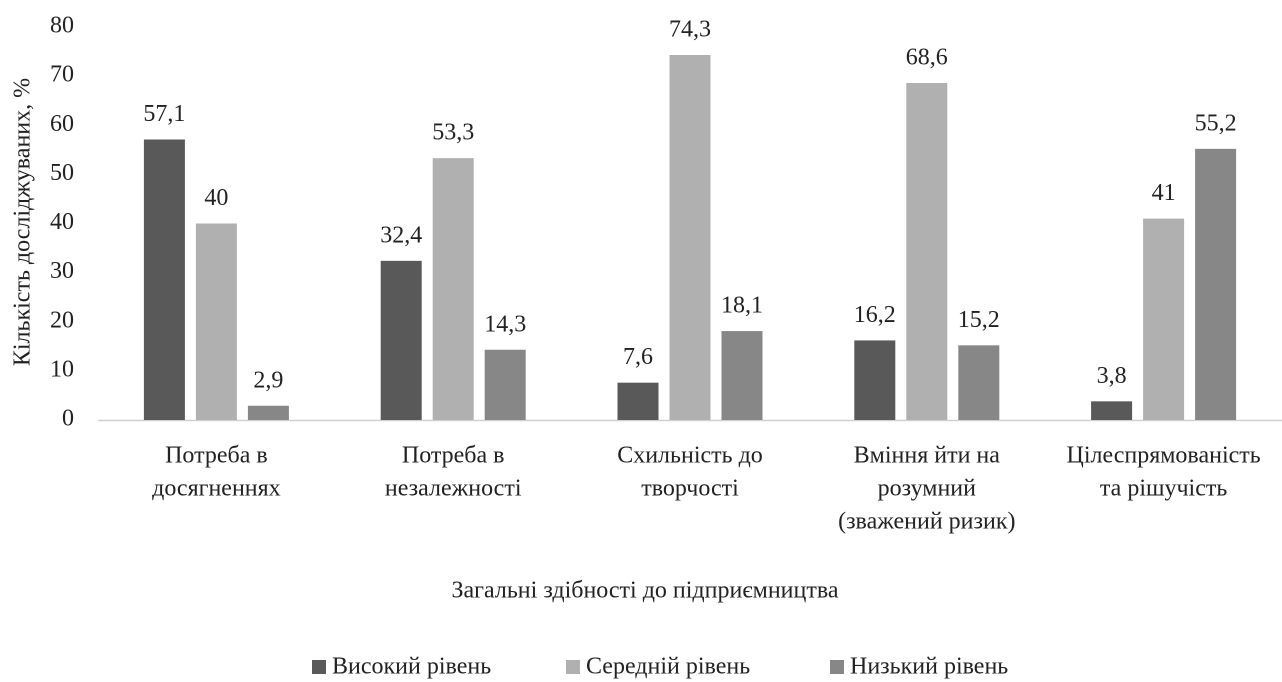 The image size is (1282, 682). I want to click on y-tick-label: 0, so click(68, 419).